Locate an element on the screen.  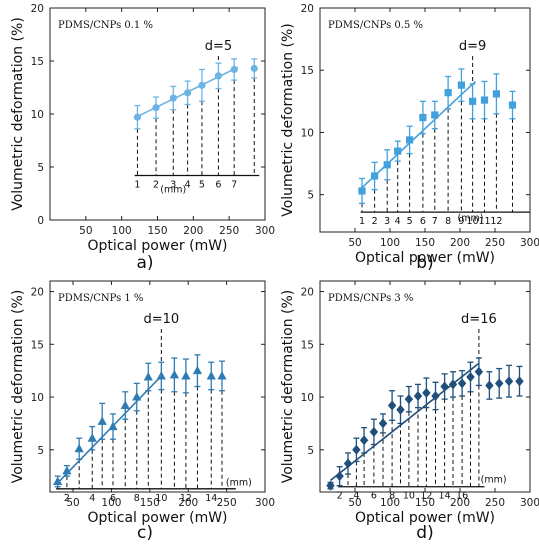
distance-tick-label: 8 is located at coordinates (137, 498).